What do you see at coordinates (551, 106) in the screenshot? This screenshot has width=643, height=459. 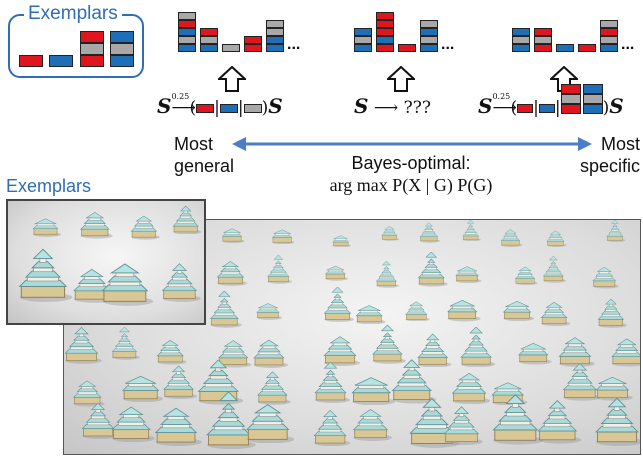 I see `rule-specific: S 0.25 ⟶(| |)S` at bounding box center [551, 106].